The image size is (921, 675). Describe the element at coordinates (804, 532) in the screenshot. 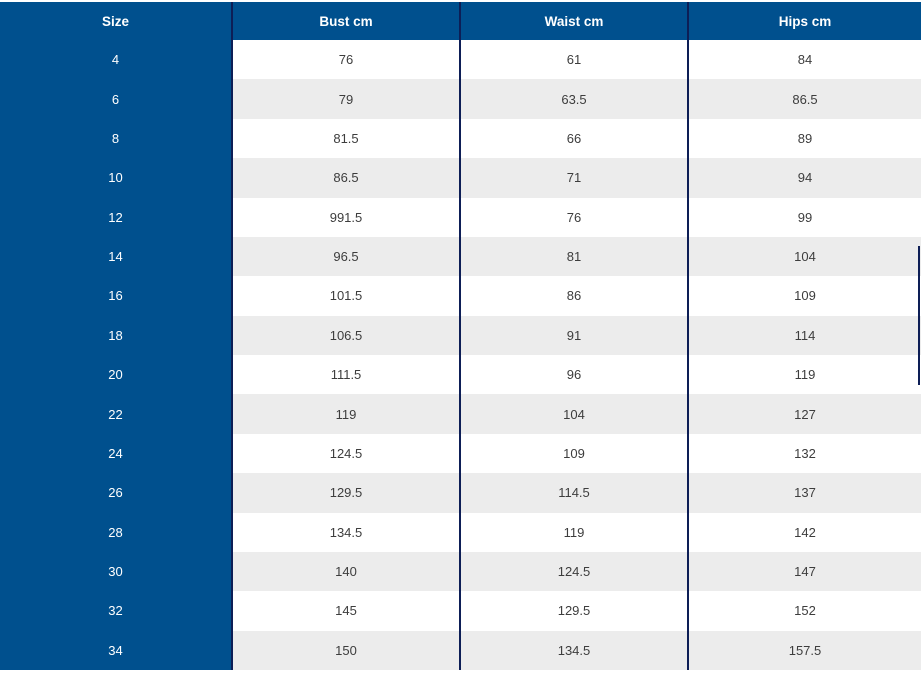

I see `cell-hips: 142` at that location.